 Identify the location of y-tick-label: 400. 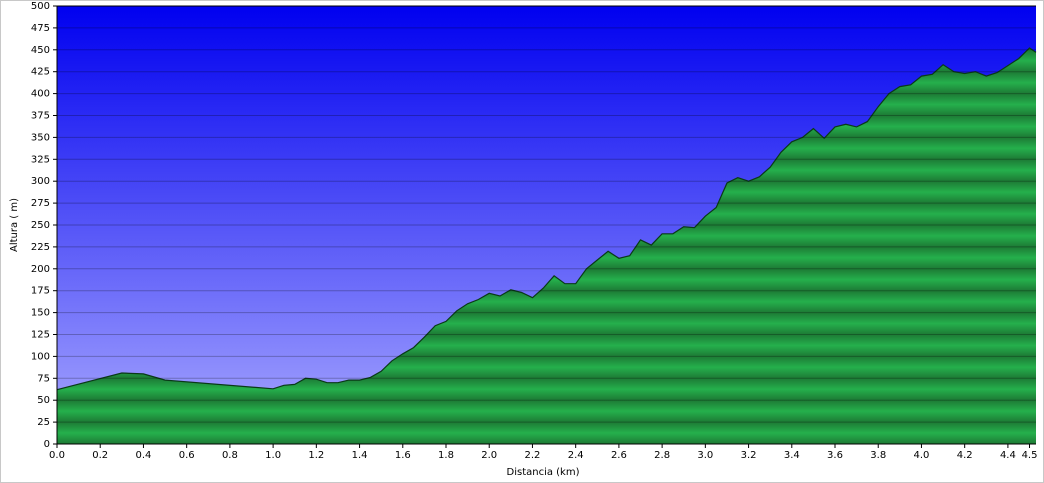
(40, 94).